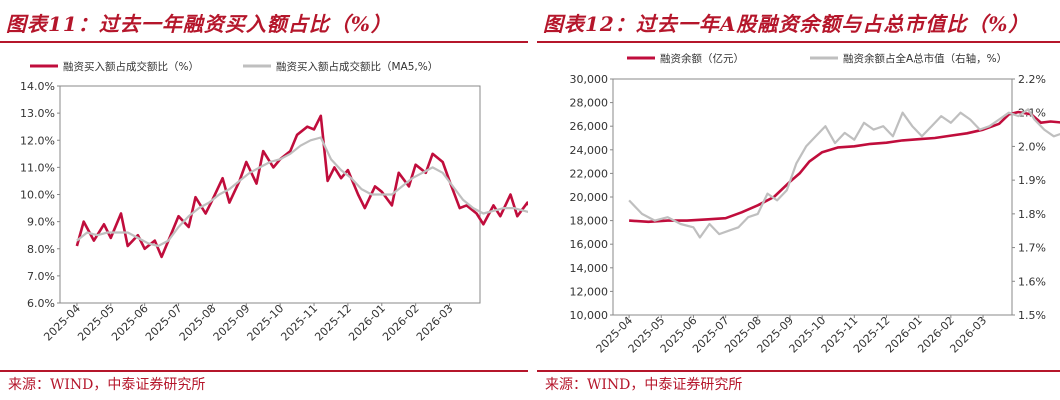 Image resolution: width=1060 pixels, height=400 pixels. What do you see at coordinates (1032, 281) in the screenshot?
I see `y2-tick-label: 1.6%` at bounding box center [1032, 281].